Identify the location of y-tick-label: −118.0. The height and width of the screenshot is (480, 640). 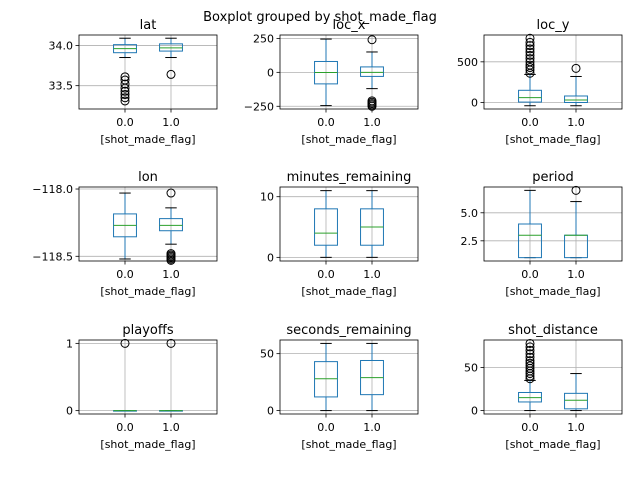
(52, 189).